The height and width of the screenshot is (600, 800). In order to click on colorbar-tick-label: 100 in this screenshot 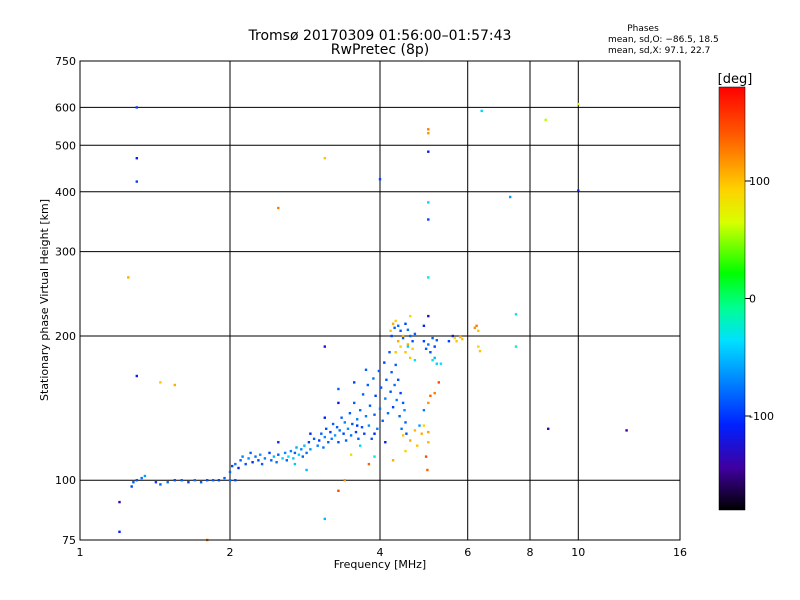, I will do `click(759, 181)`.